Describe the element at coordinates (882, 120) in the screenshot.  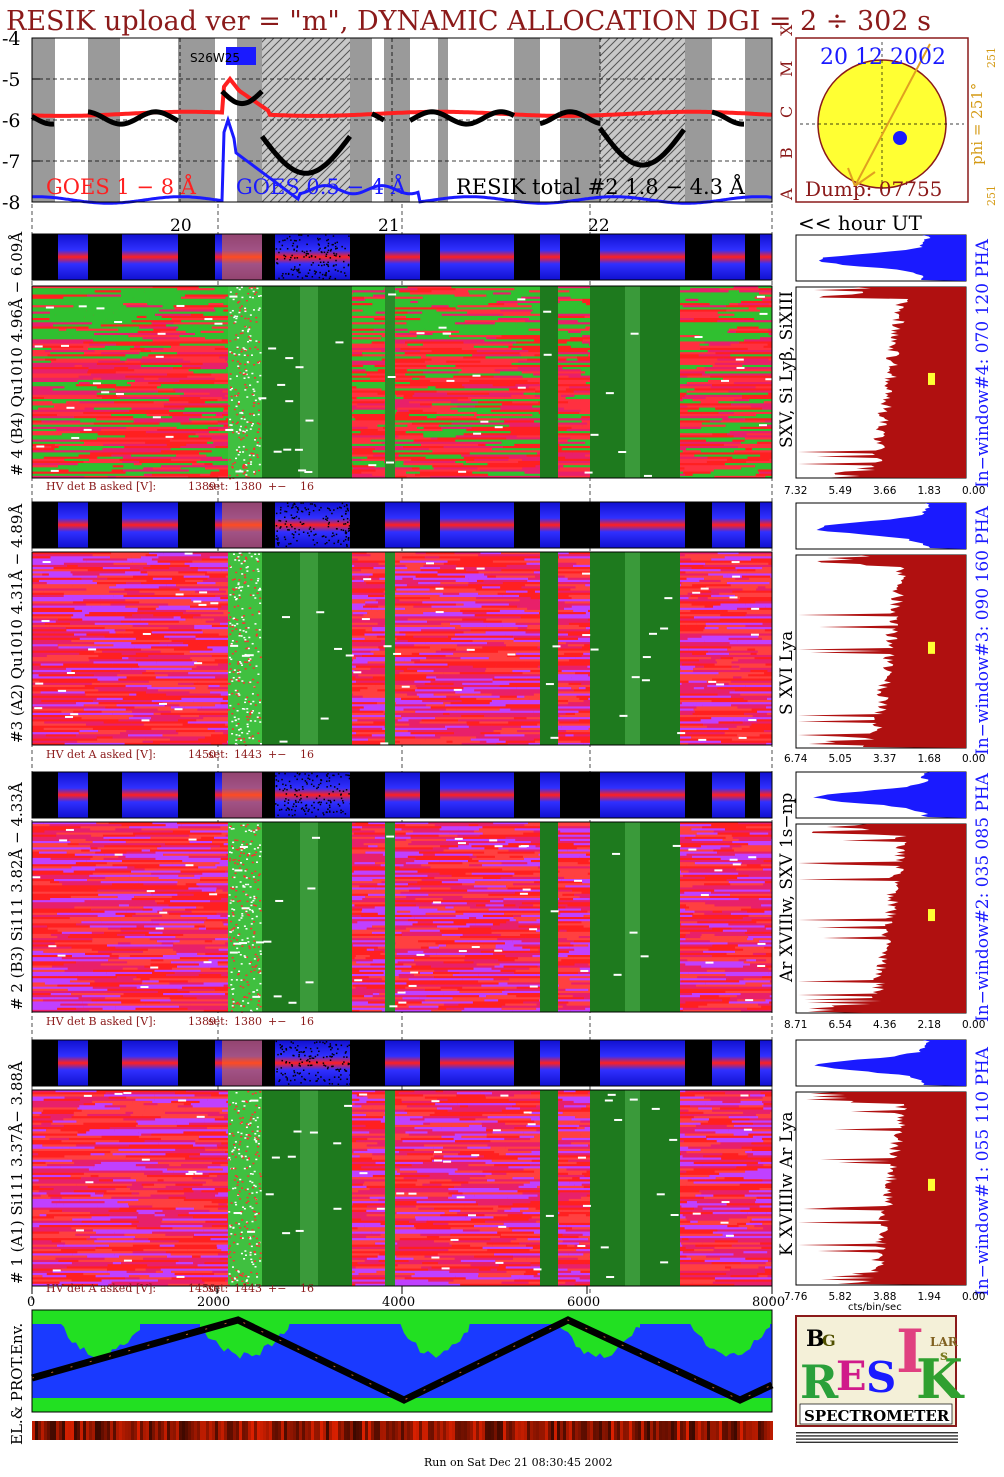
I see `sun-disk-panel` at that location.